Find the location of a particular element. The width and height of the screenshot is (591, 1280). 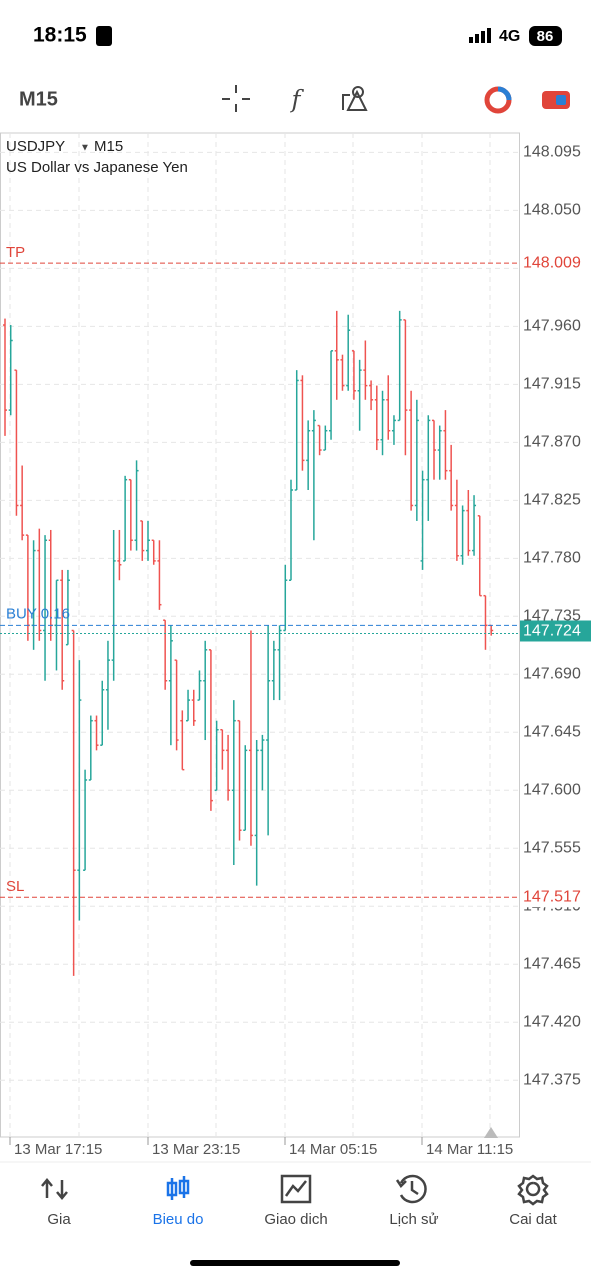

crosshair-tool is located at coordinates (236, 98).